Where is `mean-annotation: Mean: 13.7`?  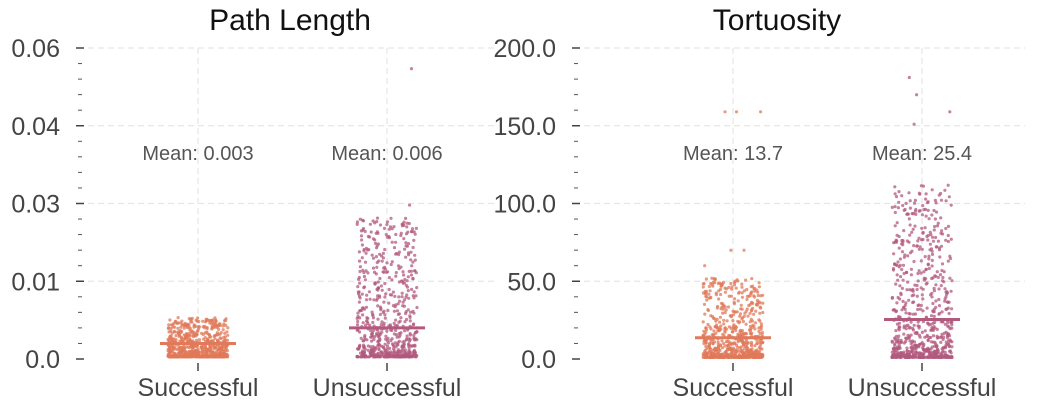
mean-annotation: Mean: 13.7 is located at coordinates (733, 154).